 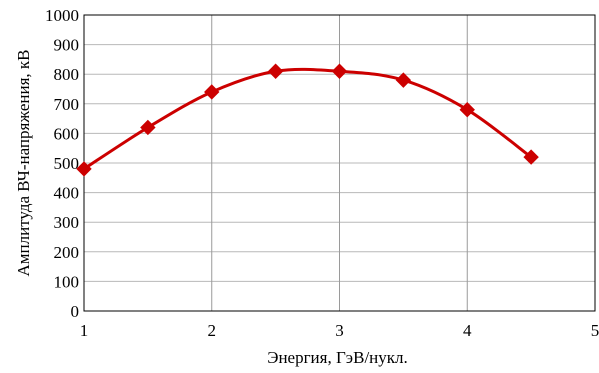 I want to click on y-tick-label: 900, so click(x=67, y=45).